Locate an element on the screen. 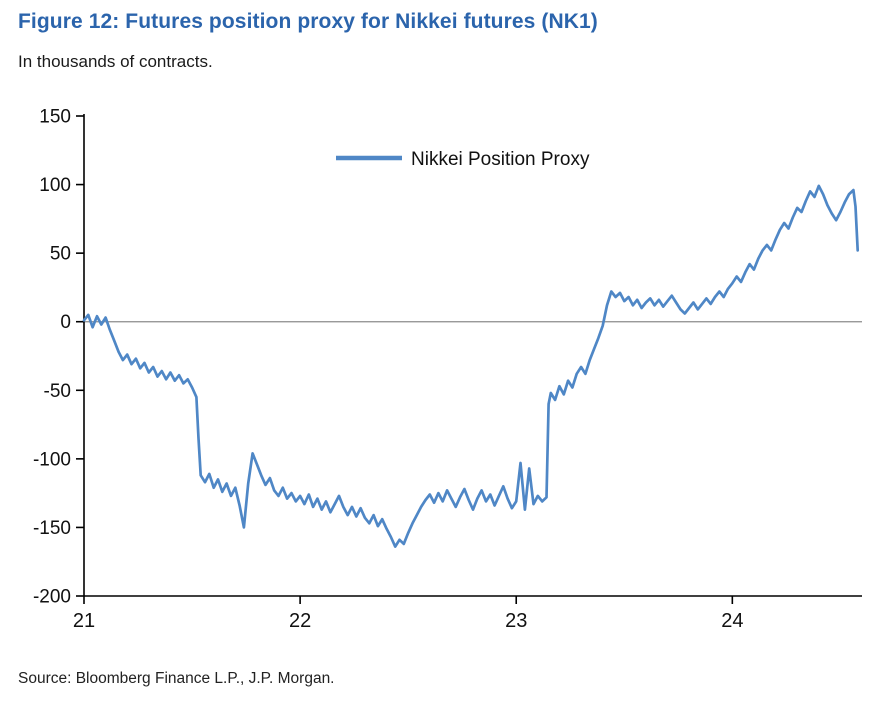  y-axis-tick-label: 50 is located at coordinates (60, 254).